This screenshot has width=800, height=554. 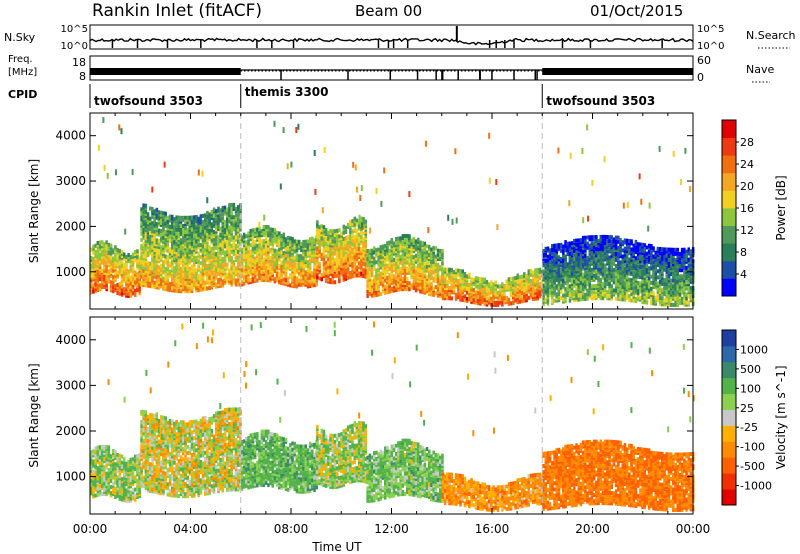 I want to click on station-title: Rankin Inlet (fitACF), so click(x=177, y=11).